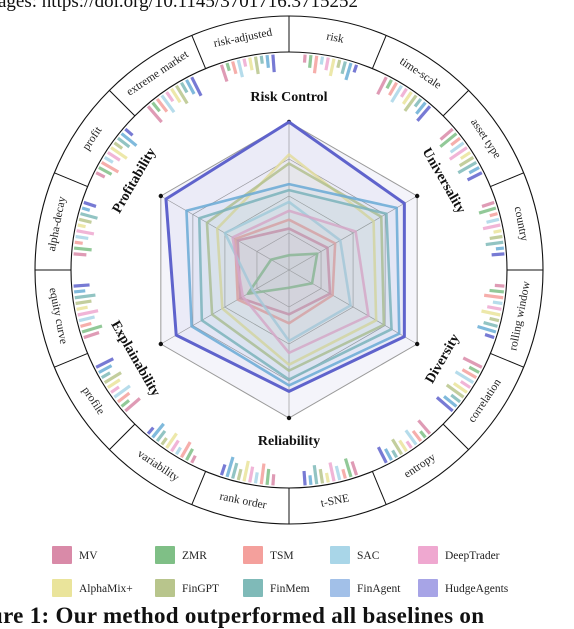  I want to click on legend-label: HudgeAgents, so click(477, 589).